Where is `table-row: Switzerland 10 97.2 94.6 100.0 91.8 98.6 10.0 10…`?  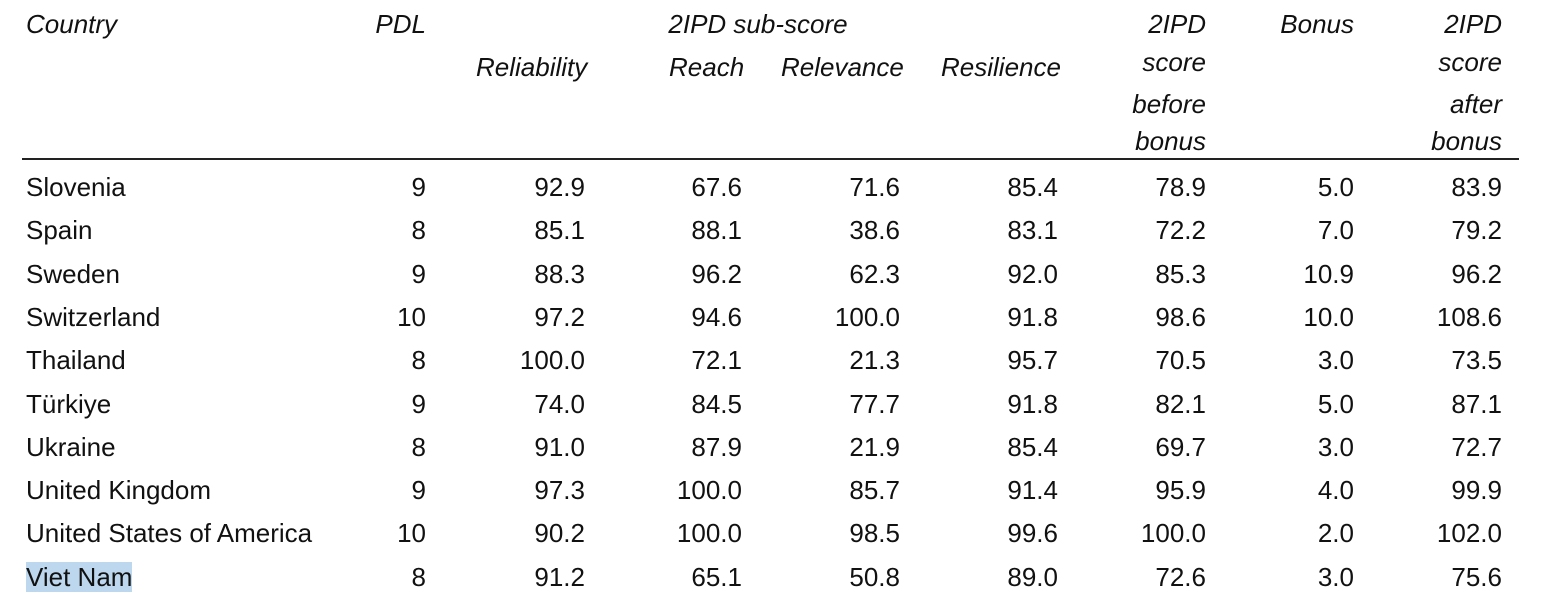 table-row: Switzerland 10 97.2 94.6 100.0 91.8 98.6 10.0 10… is located at coordinates (770, 317).